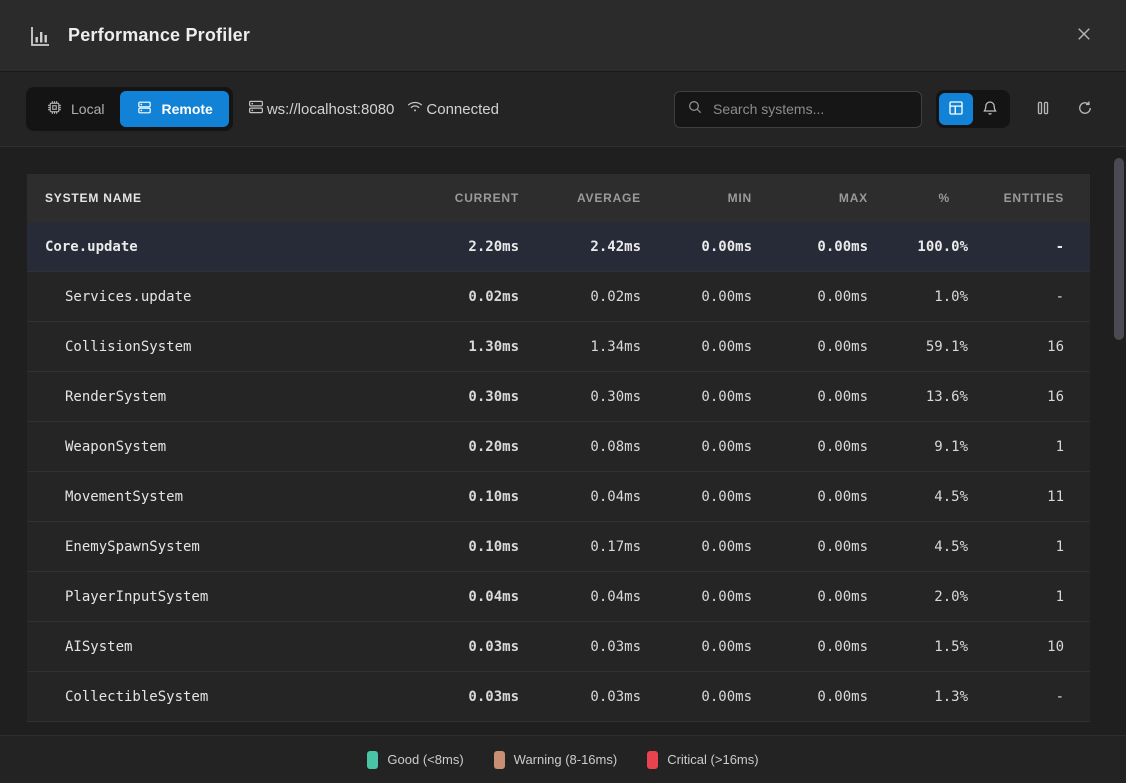 The height and width of the screenshot is (783, 1126). I want to click on connection-status-text: Connected, so click(462, 109).